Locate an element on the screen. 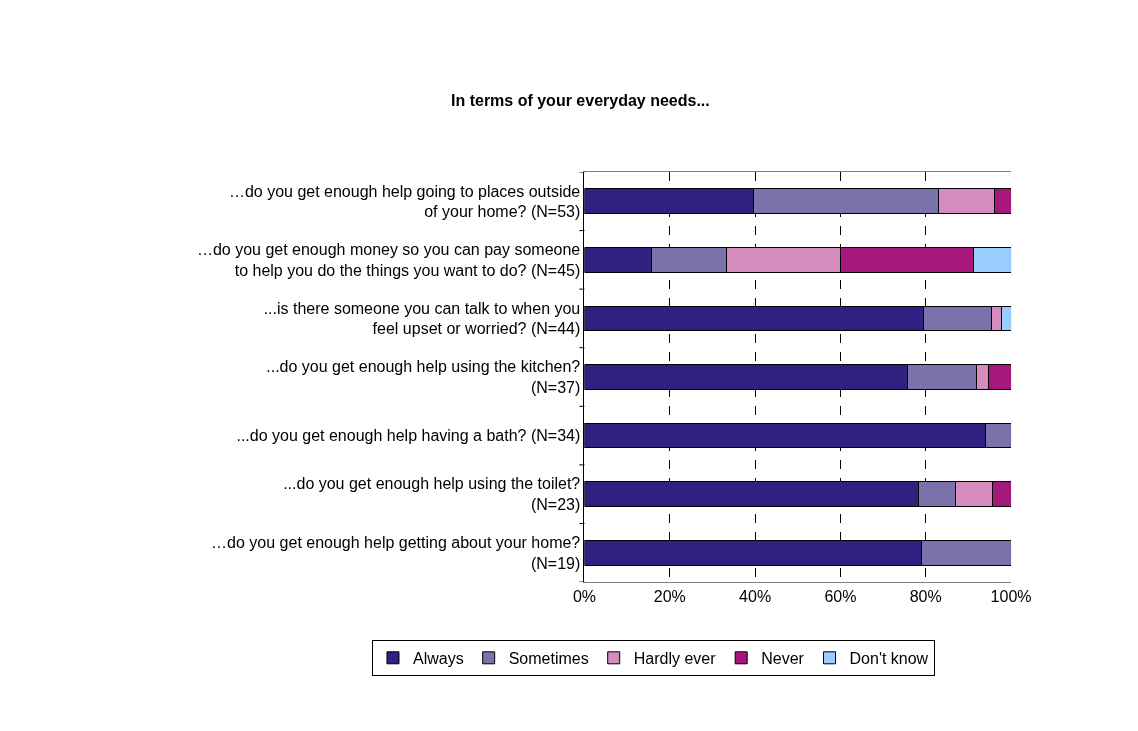  legend-label: Always is located at coordinates (438, 659).